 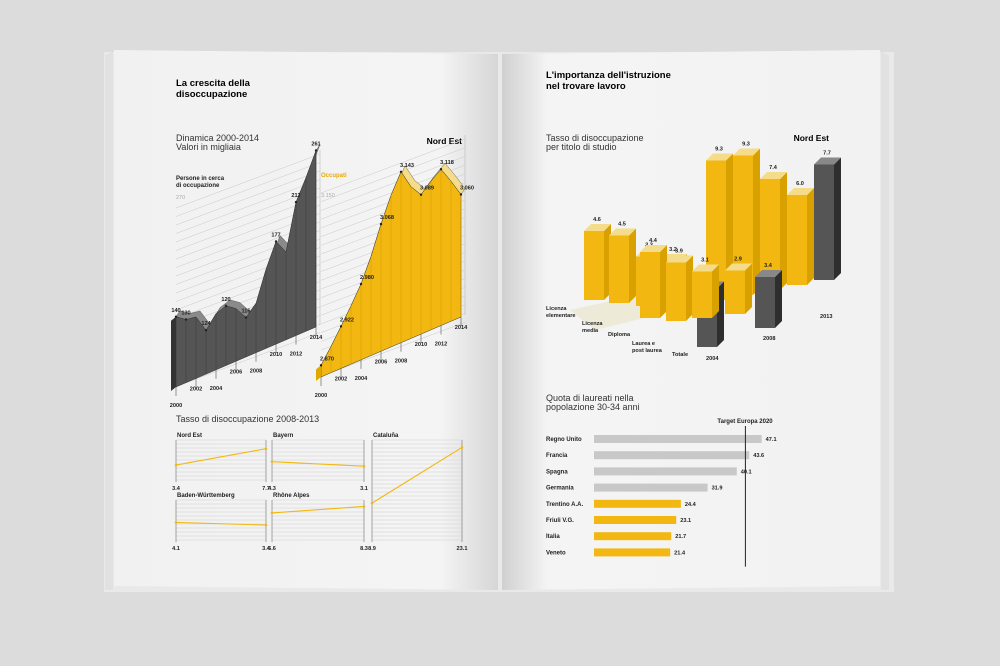 I want to click on value-label-2010: 177, so click(x=275, y=235).